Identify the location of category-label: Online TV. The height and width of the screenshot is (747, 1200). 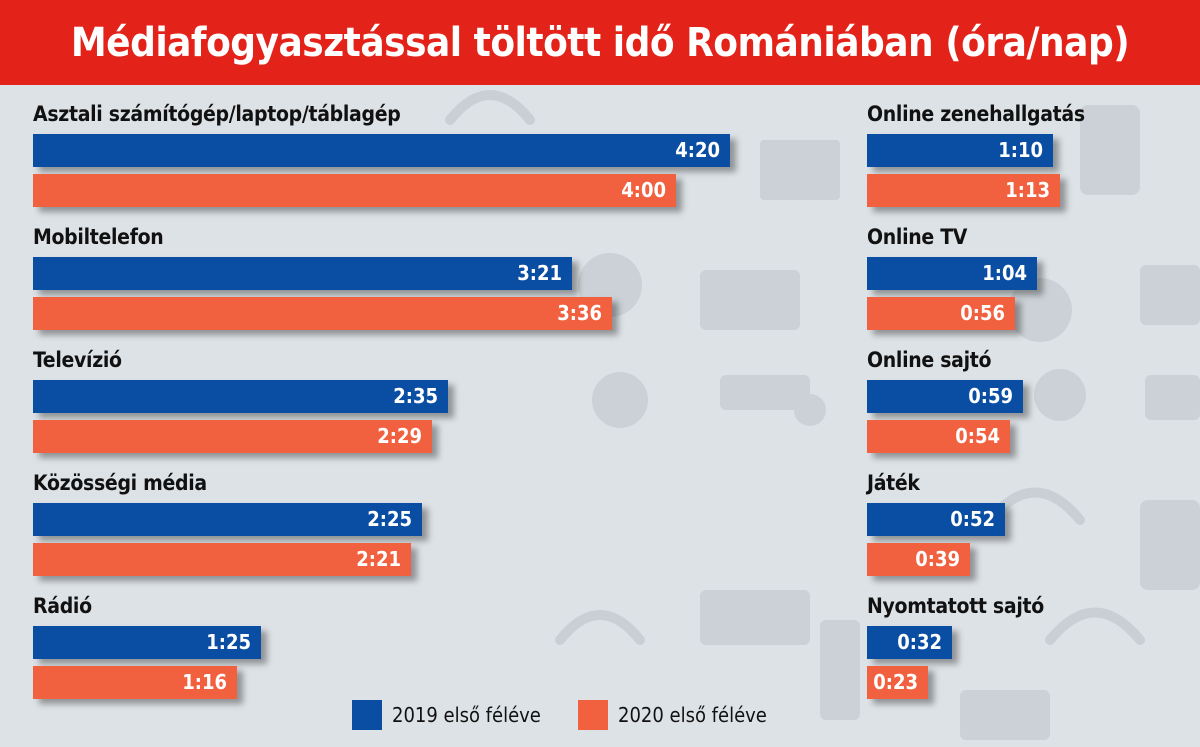
(917, 237).